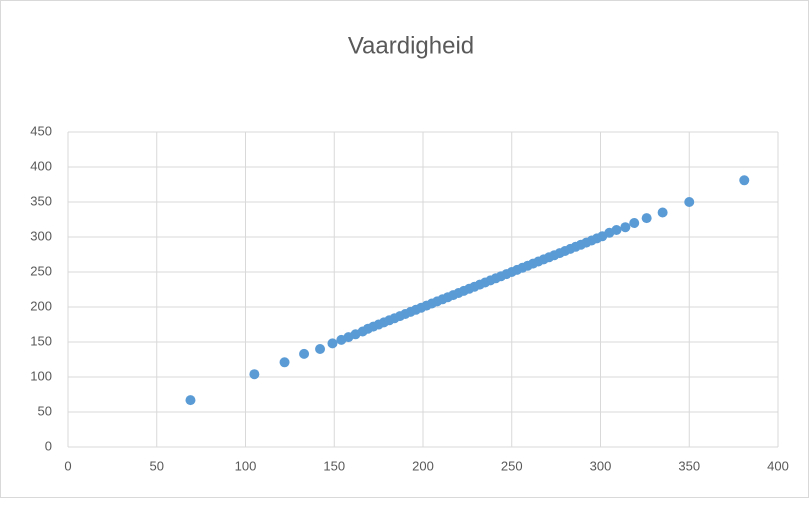 The image size is (811, 505). What do you see at coordinates (48, 445) in the screenshot?
I see `y-tick-label: 0` at bounding box center [48, 445].